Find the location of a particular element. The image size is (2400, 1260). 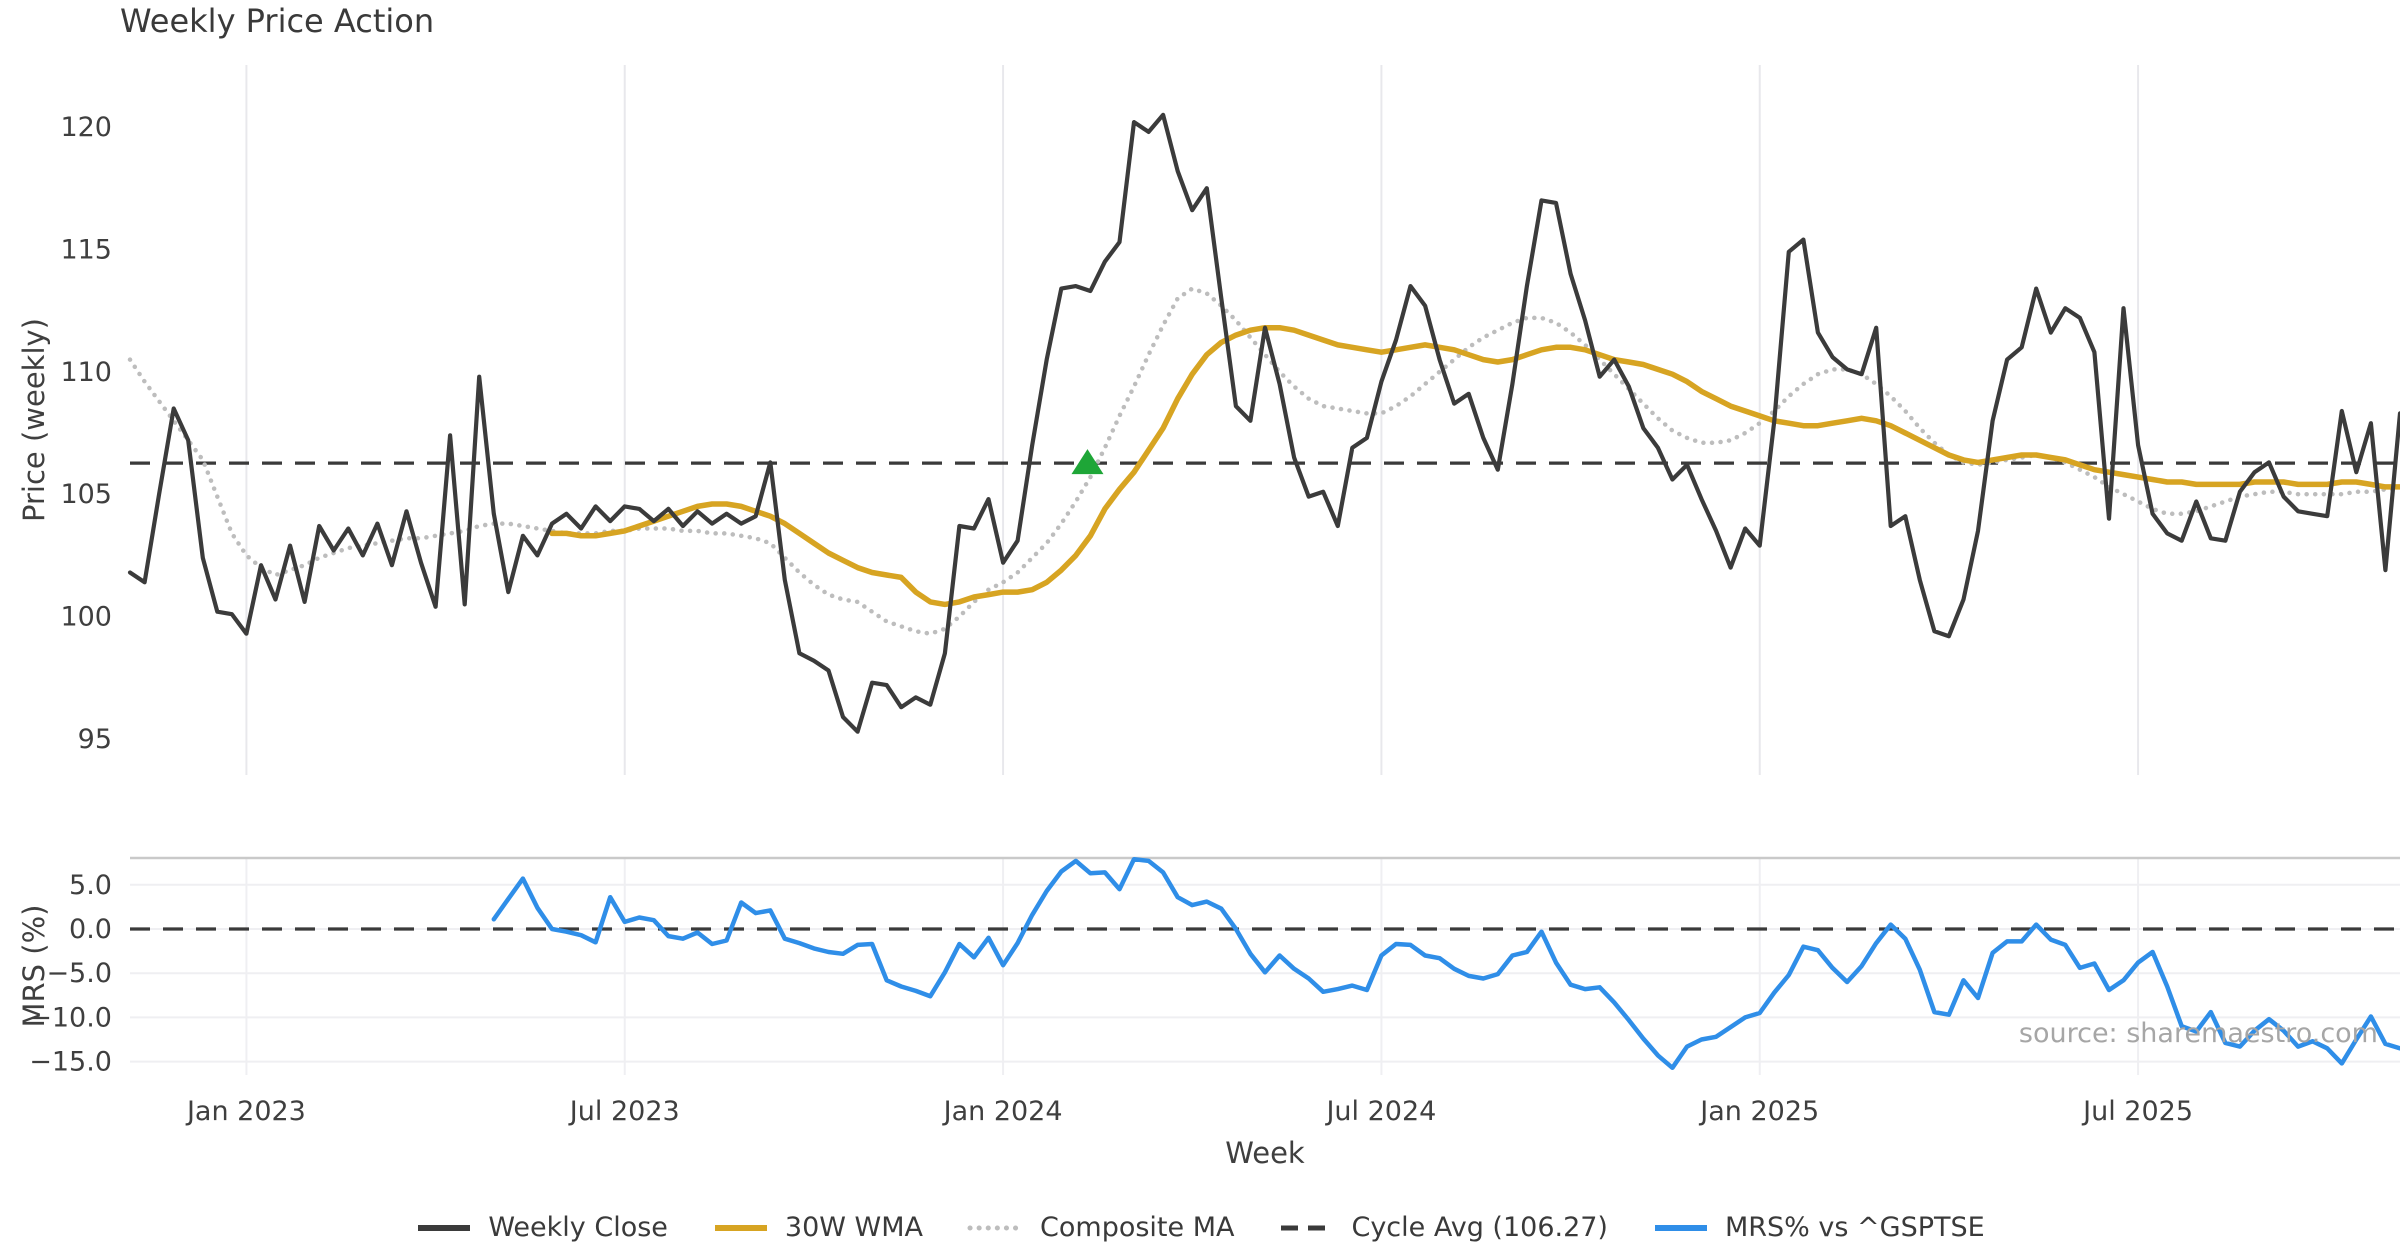

x-tick-label: Jan 2025 is located at coordinates (1758, 1111).